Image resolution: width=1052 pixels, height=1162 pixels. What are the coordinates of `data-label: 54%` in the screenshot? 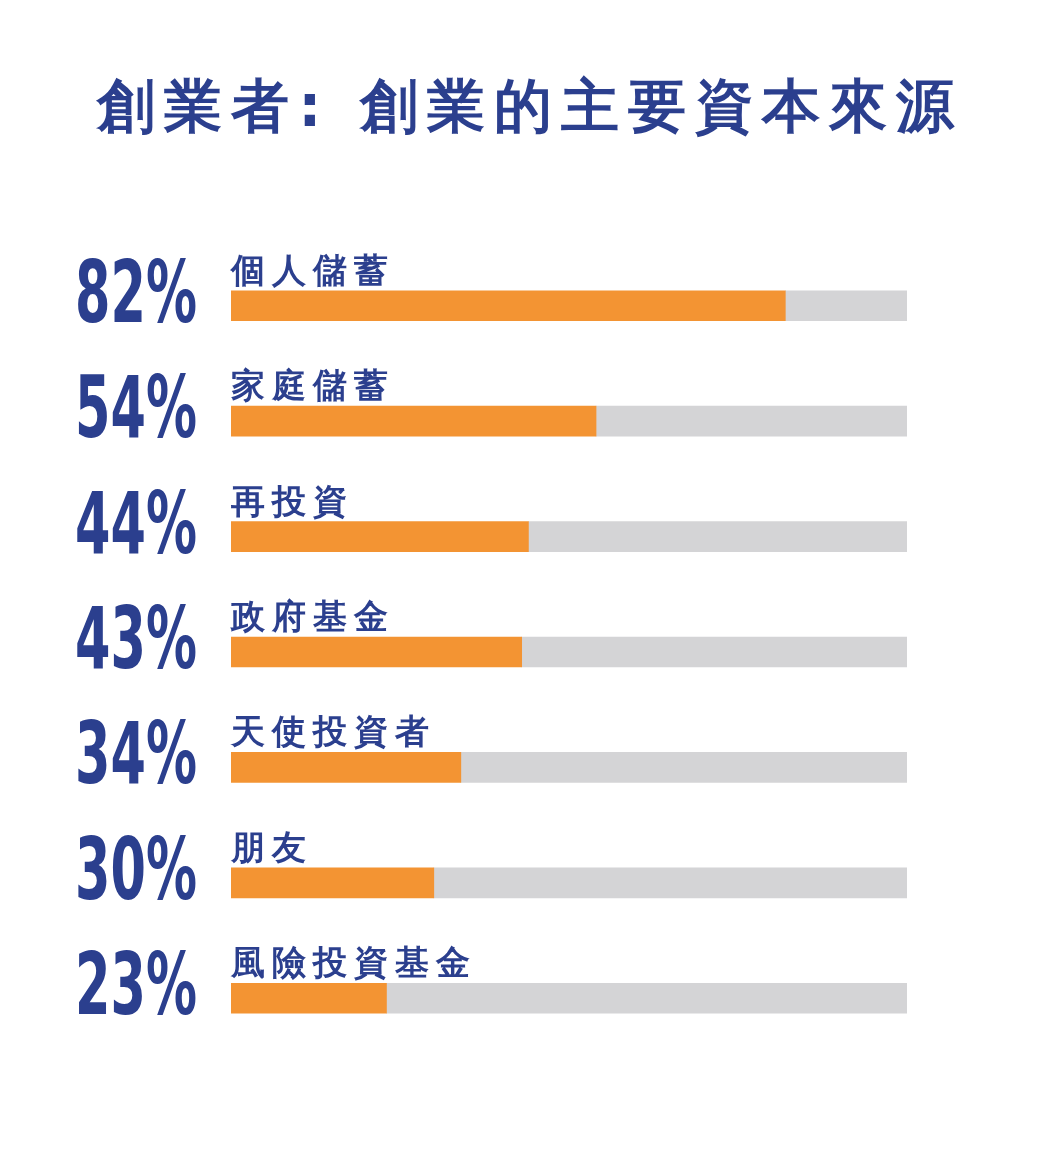 It's located at (136, 407).